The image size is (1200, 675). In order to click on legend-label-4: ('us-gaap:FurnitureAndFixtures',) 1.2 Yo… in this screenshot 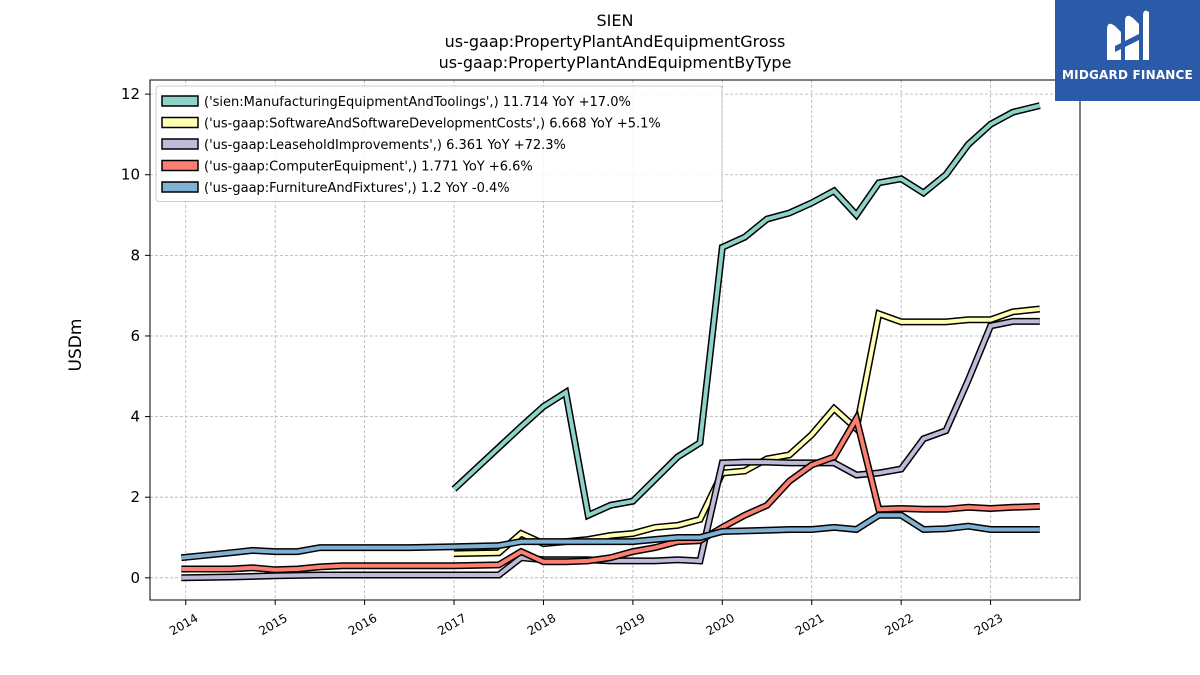, I will do `click(357, 188)`.